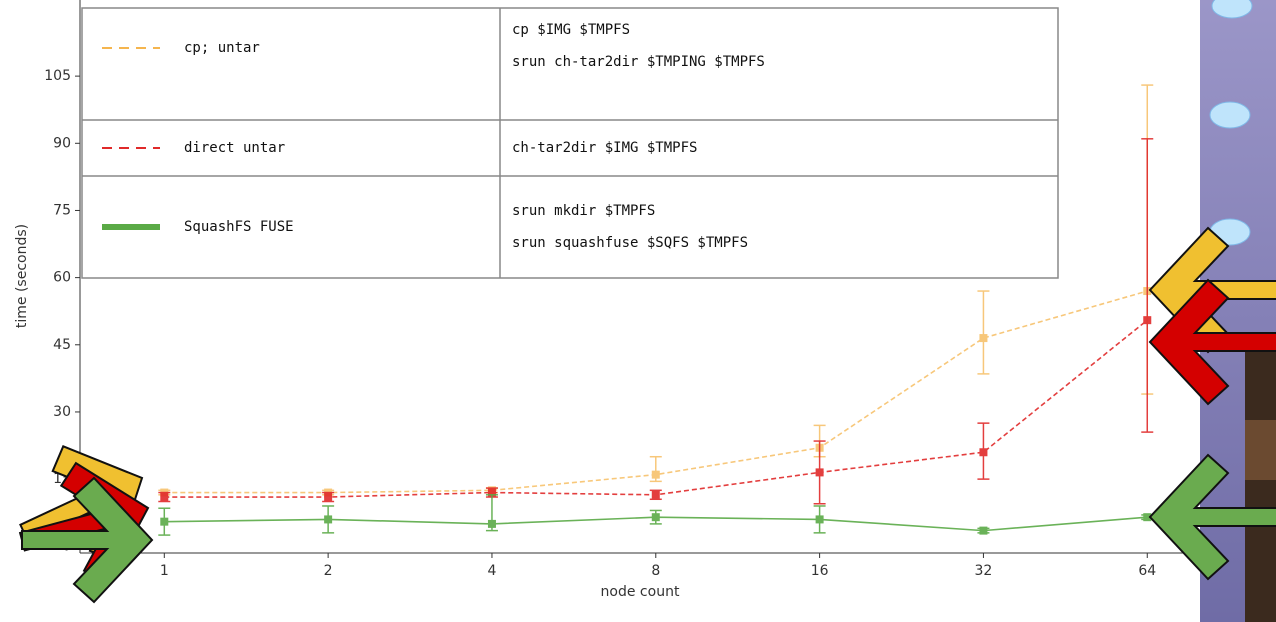 This screenshot has height=622, width=1276. I want to click on legend-label: cp; untar, so click(222, 48).